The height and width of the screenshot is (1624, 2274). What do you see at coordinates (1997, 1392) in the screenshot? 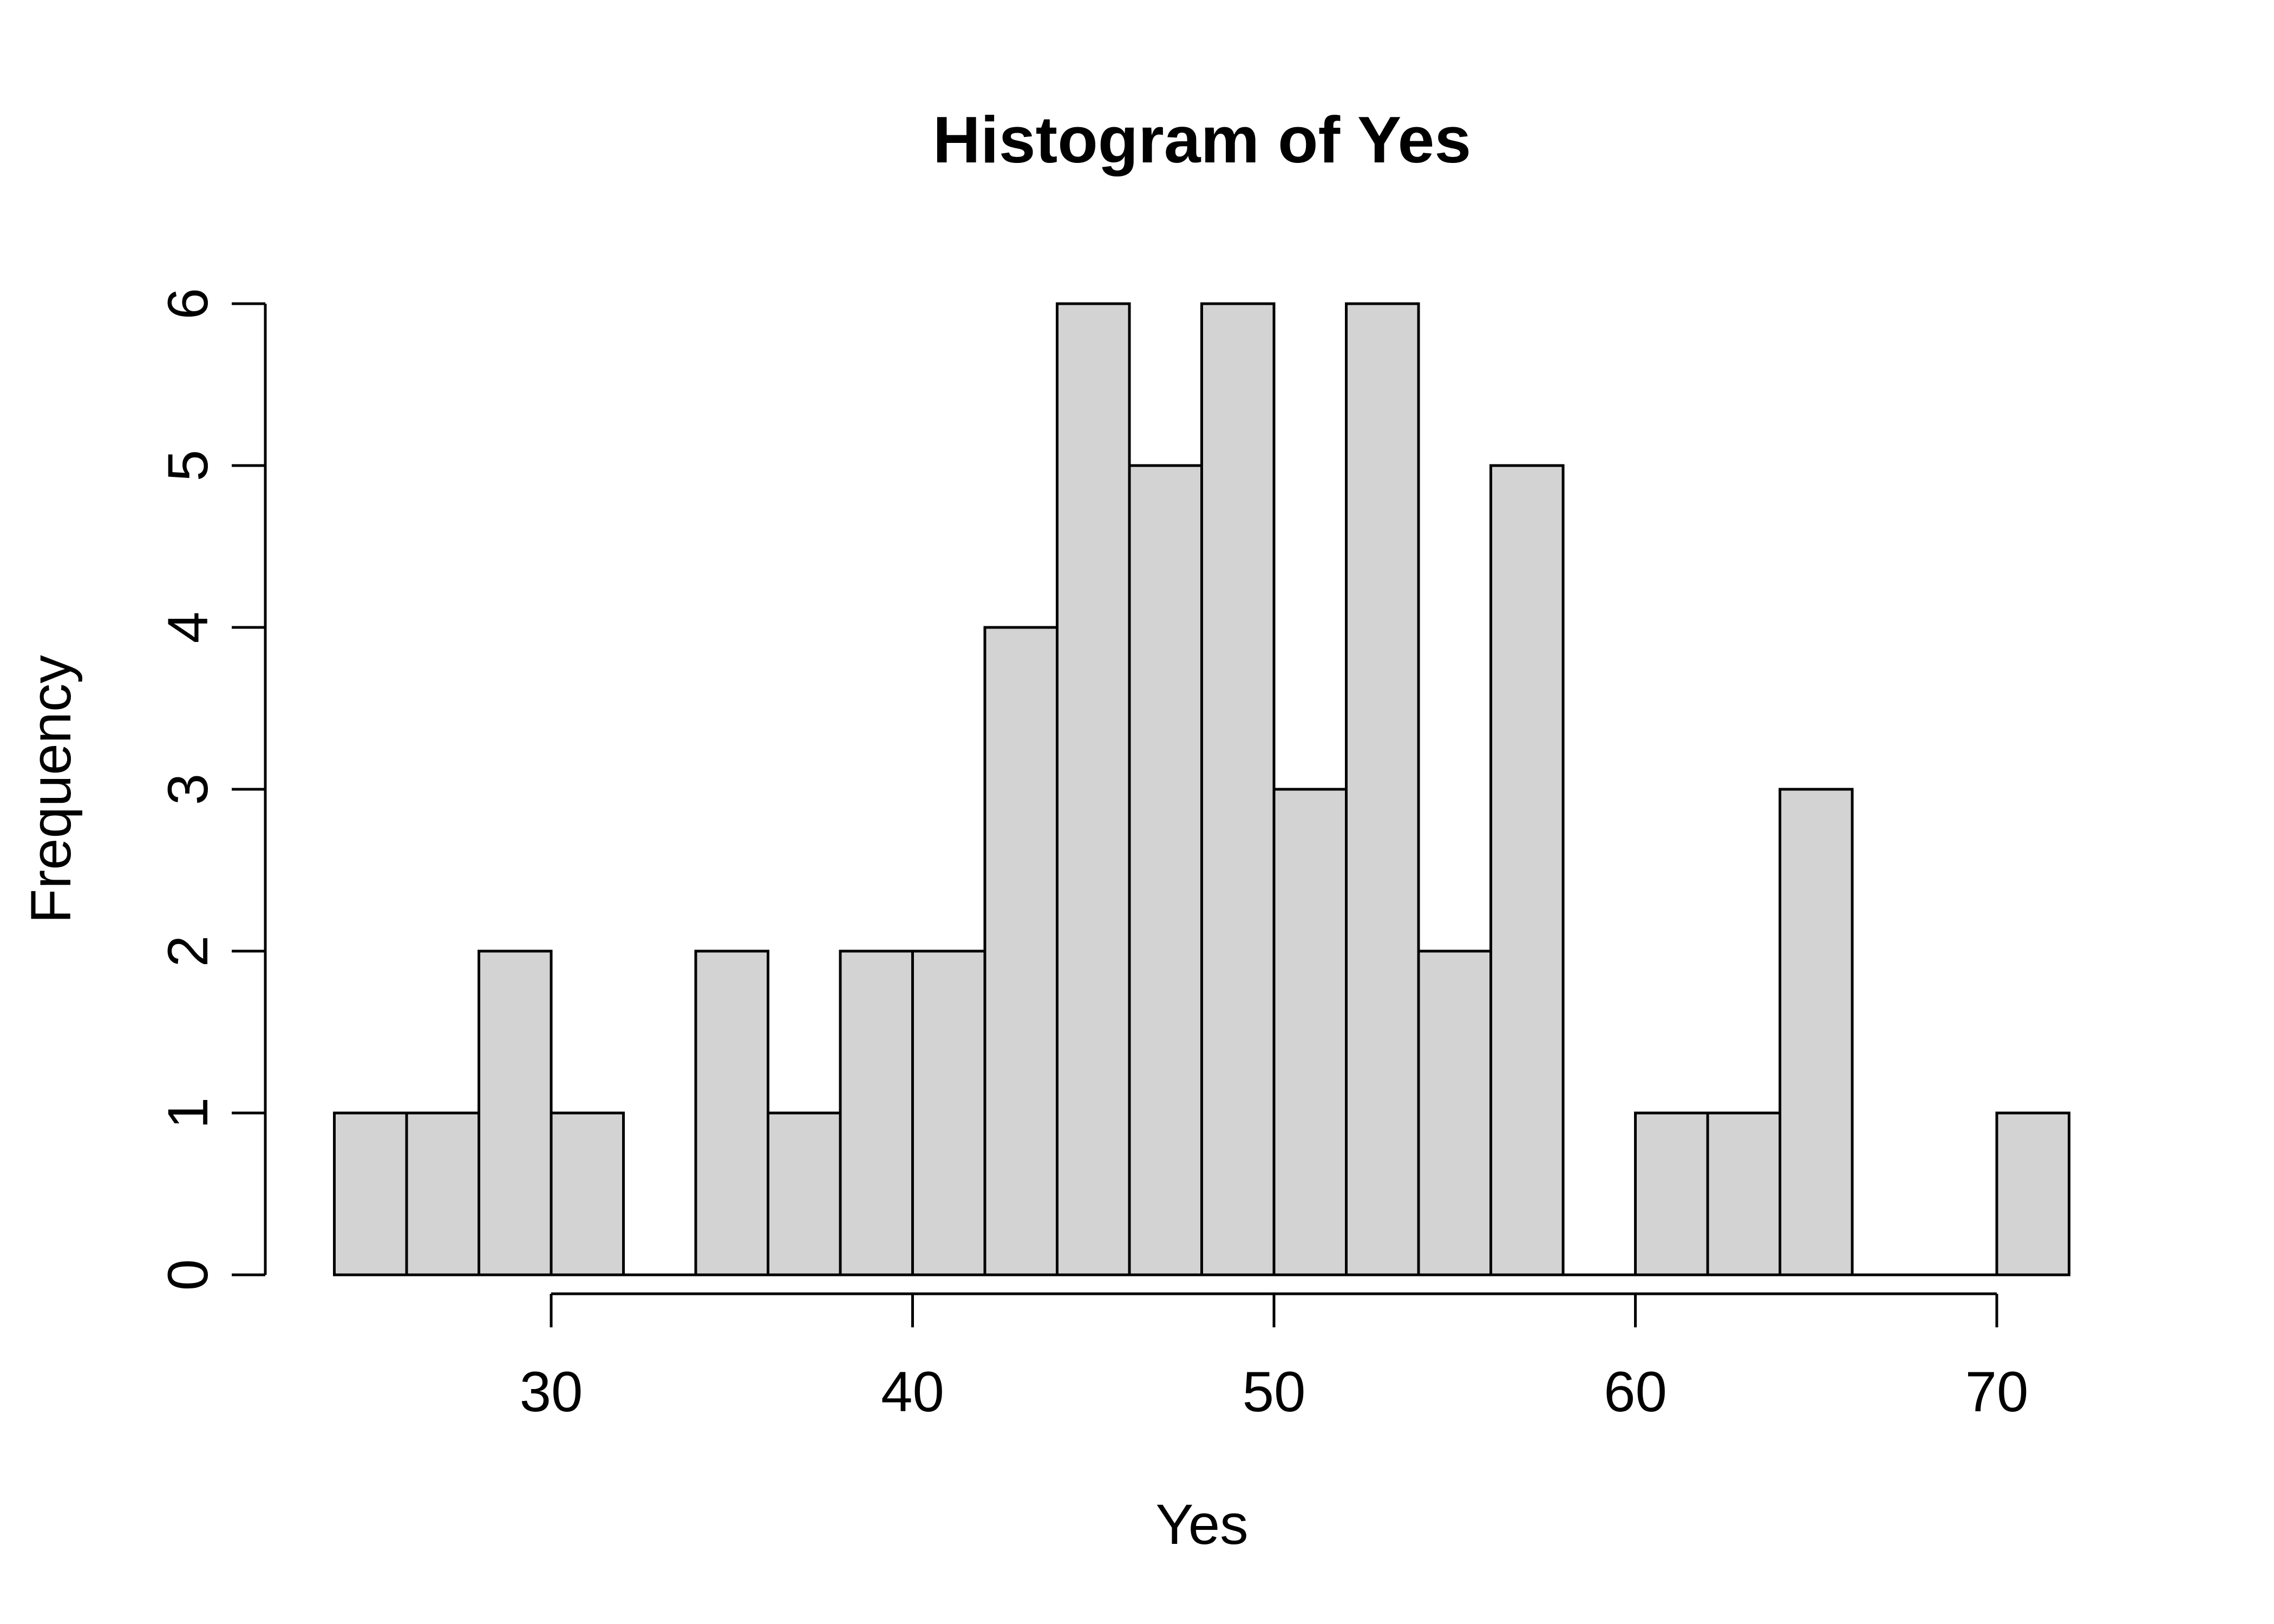
I see `x-tick-label: 70` at bounding box center [1997, 1392].